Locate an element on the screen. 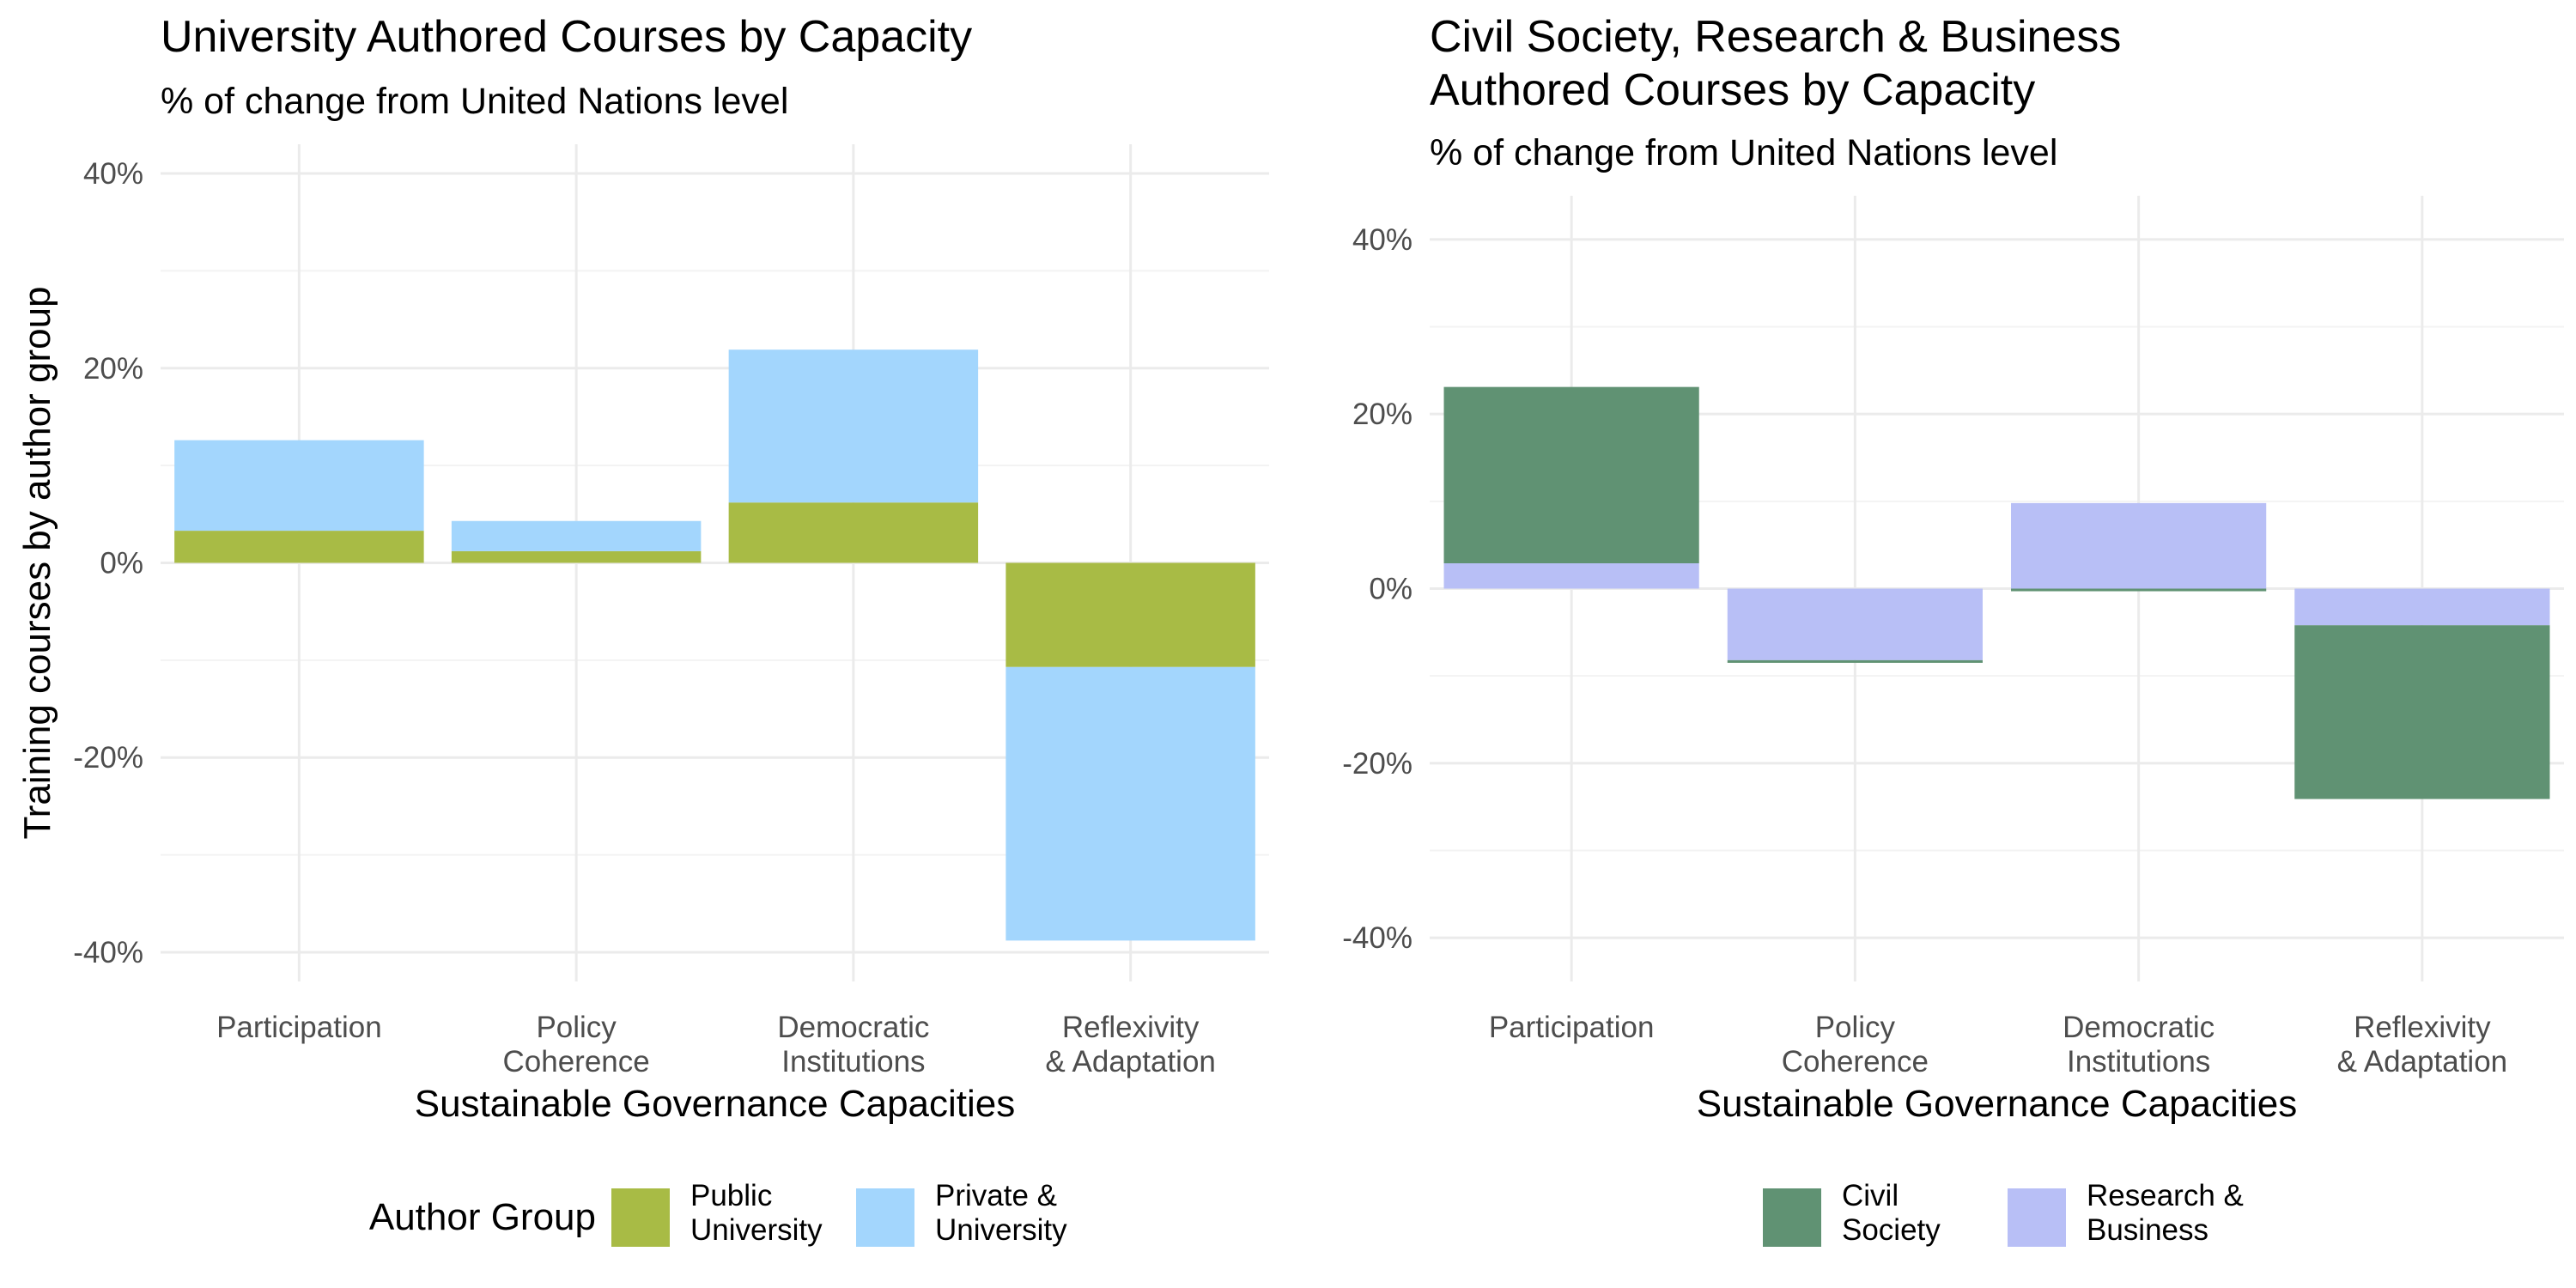 This screenshot has width=2576, height=1288. legend: Civil Society Research & Business is located at coordinates (2004, 1213).